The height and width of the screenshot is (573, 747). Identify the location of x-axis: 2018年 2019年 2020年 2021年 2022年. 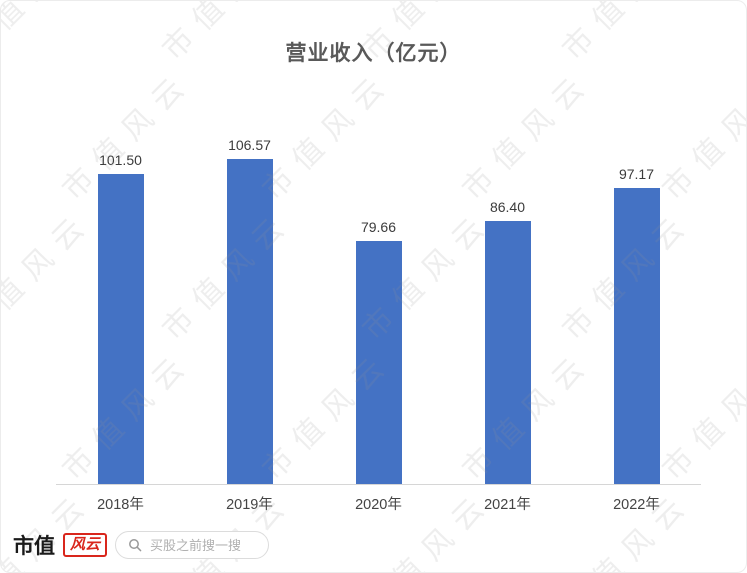
(378, 499).